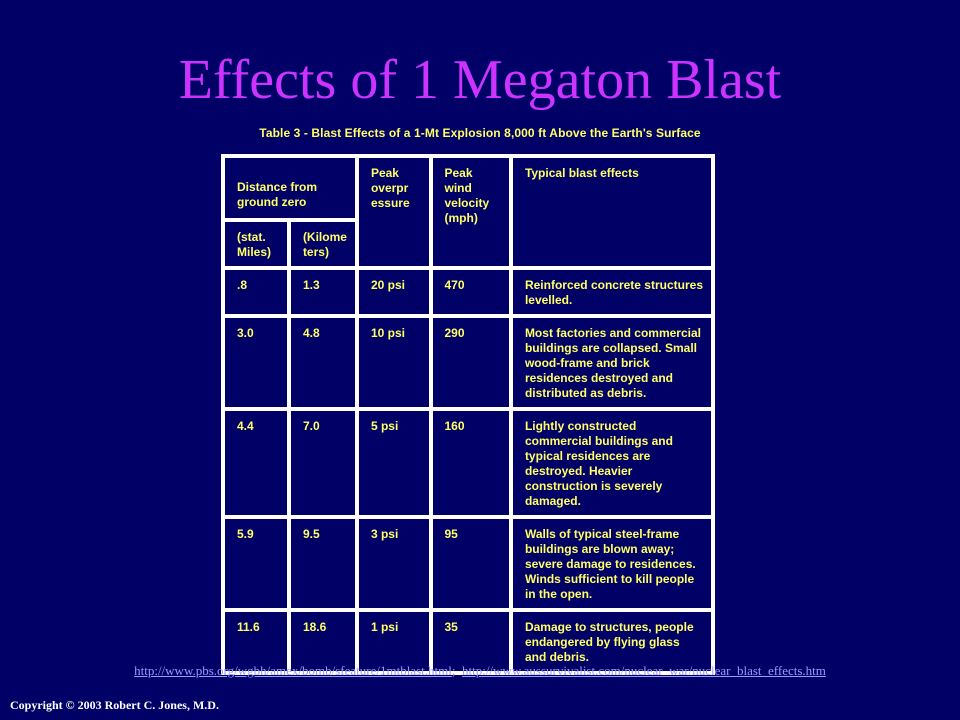 The height and width of the screenshot is (720, 960). I want to click on header-wind-velocity: Peak wind velocity (mph), so click(470, 212).